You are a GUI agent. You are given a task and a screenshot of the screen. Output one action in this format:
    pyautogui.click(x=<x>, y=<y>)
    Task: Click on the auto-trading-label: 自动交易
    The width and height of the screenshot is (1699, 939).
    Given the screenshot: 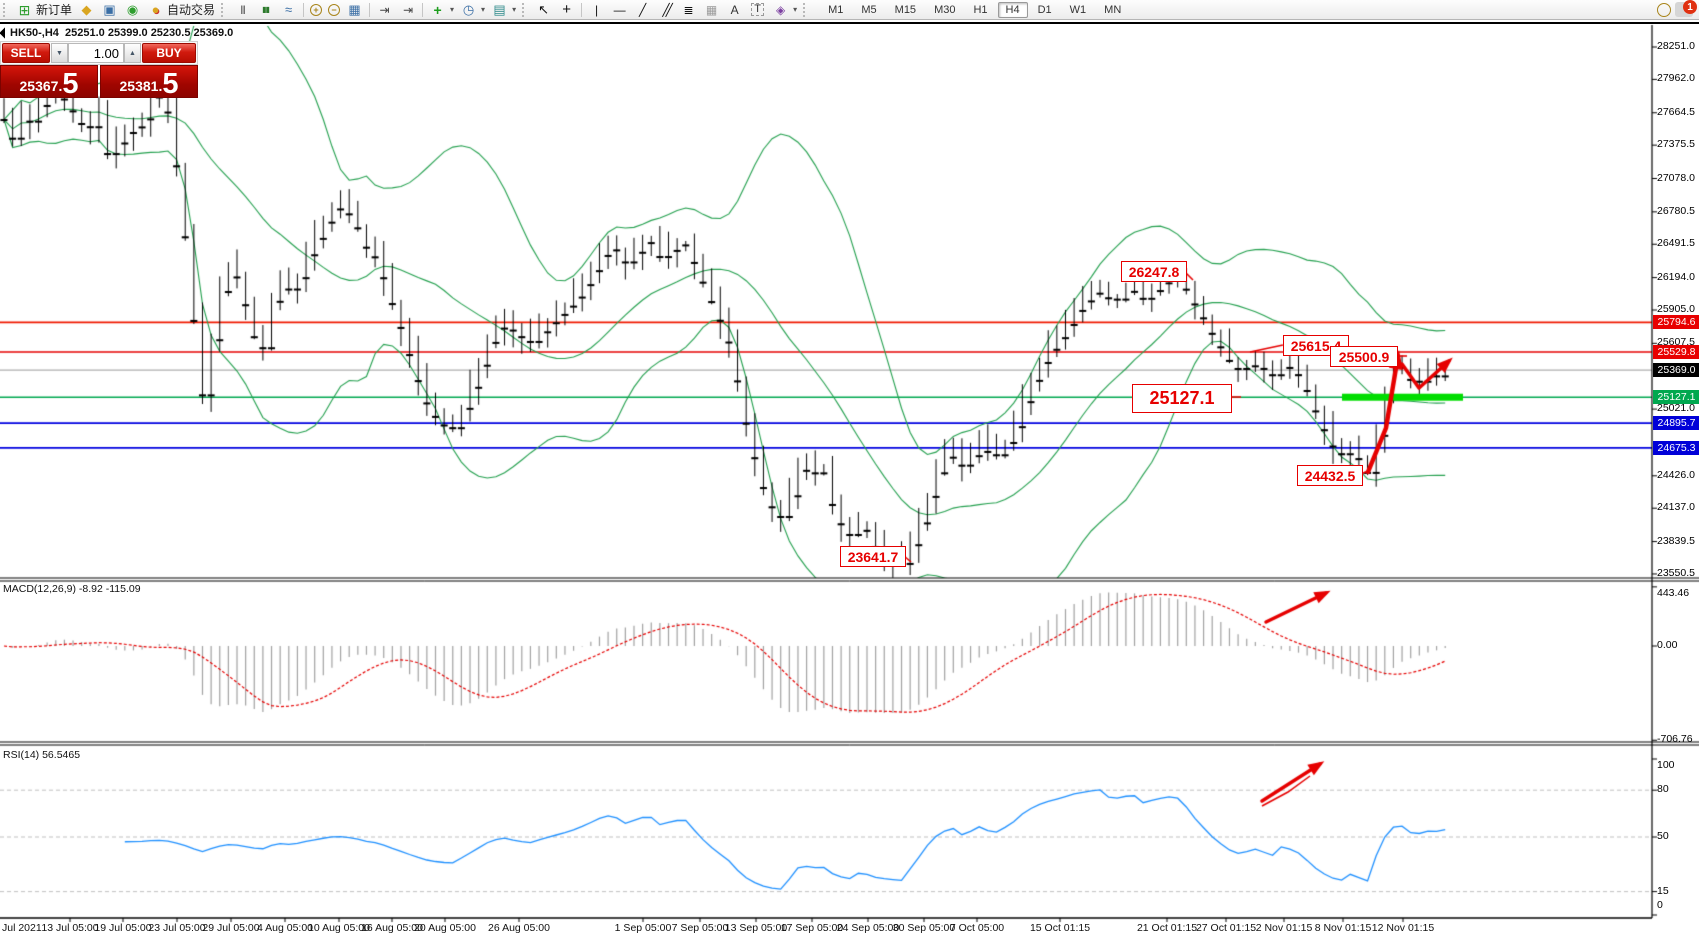 What is the action you would take?
    pyautogui.click(x=191, y=10)
    